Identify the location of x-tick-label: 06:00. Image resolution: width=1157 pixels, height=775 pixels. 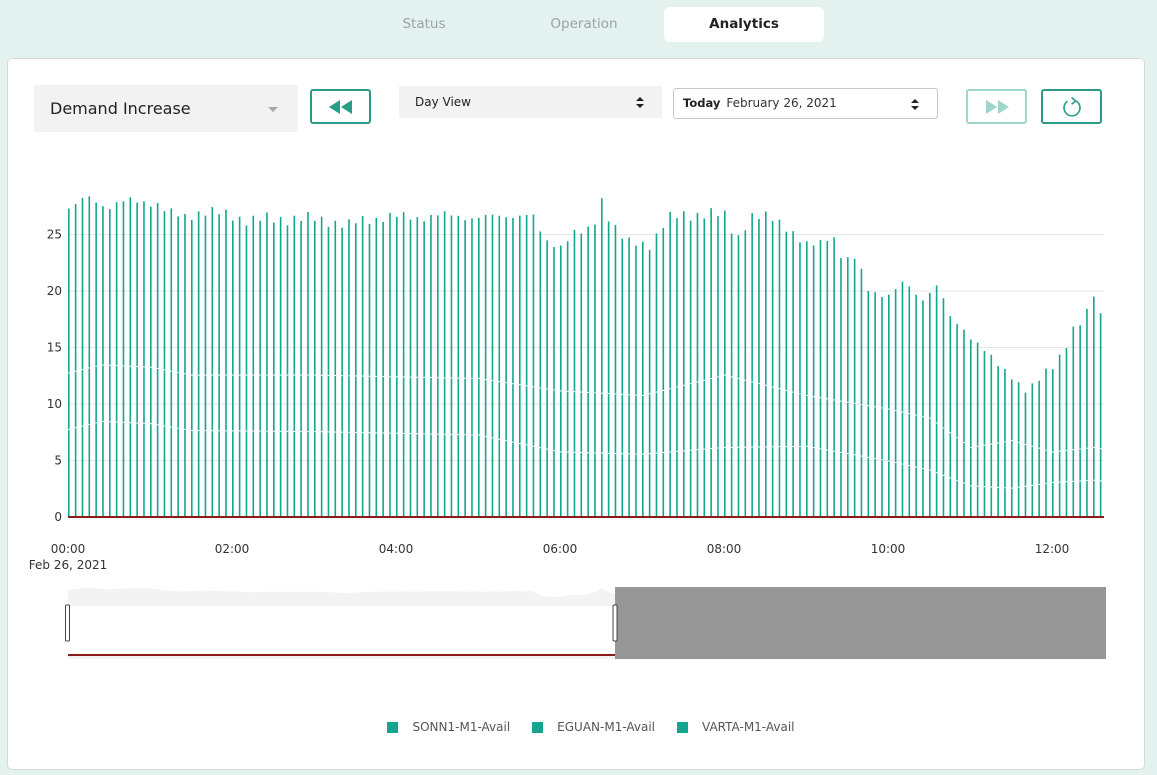
(560, 549).